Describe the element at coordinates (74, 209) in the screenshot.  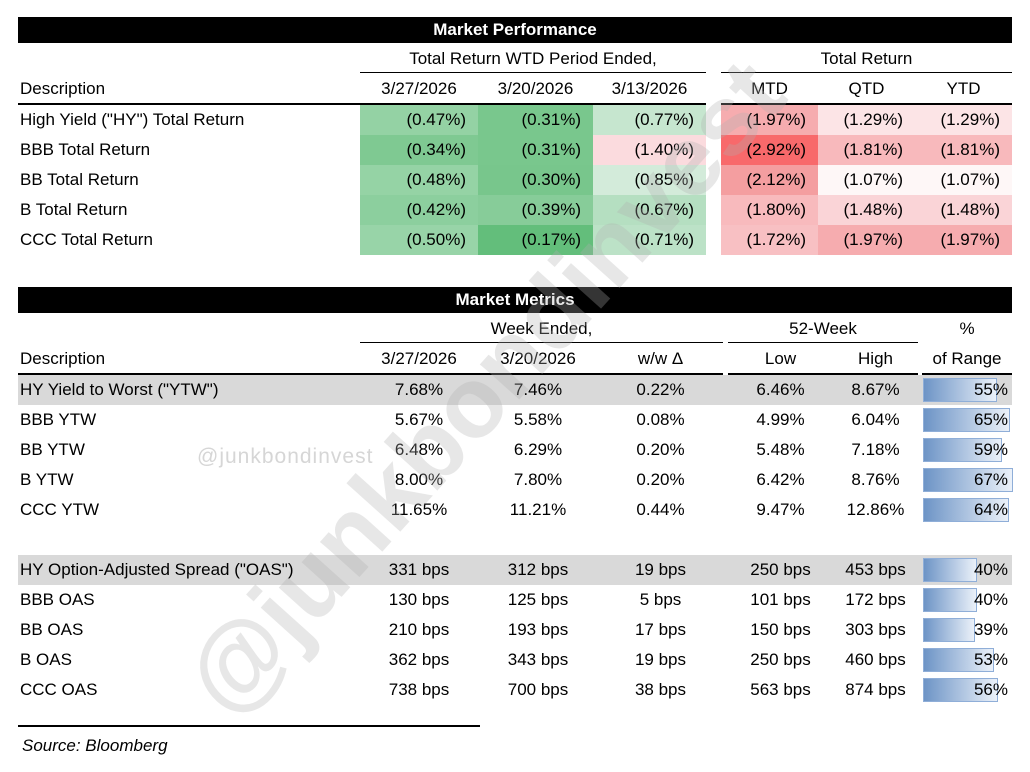
I see `row-label: B Total Return` at that location.